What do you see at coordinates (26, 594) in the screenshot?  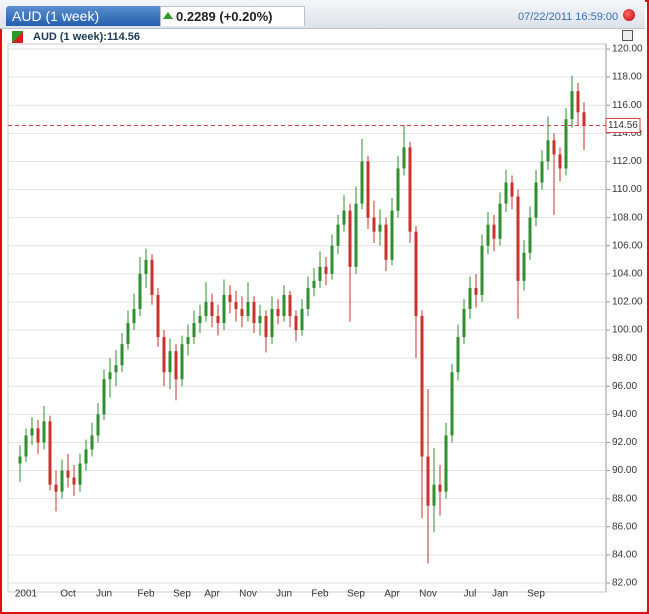 I see `x-tick-label: 2001` at bounding box center [26, 594].